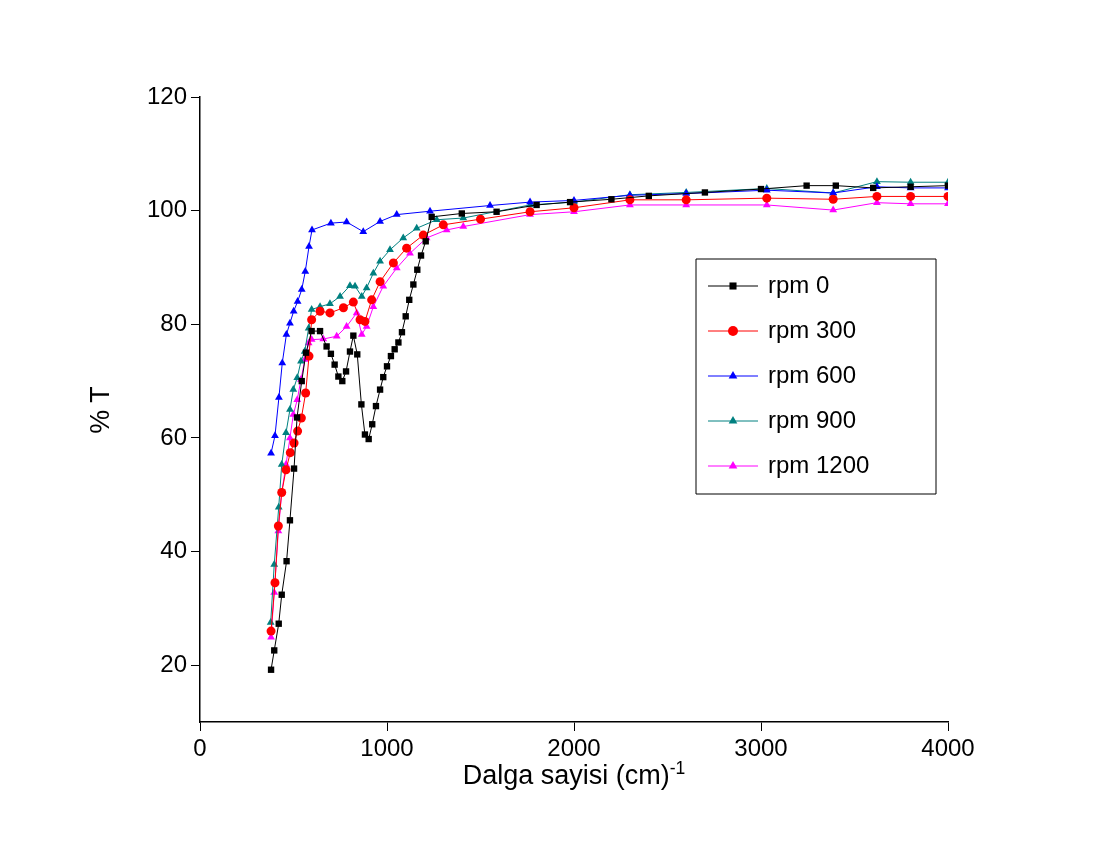  I want to click on y-tick-label: 60, so click(173, 436).